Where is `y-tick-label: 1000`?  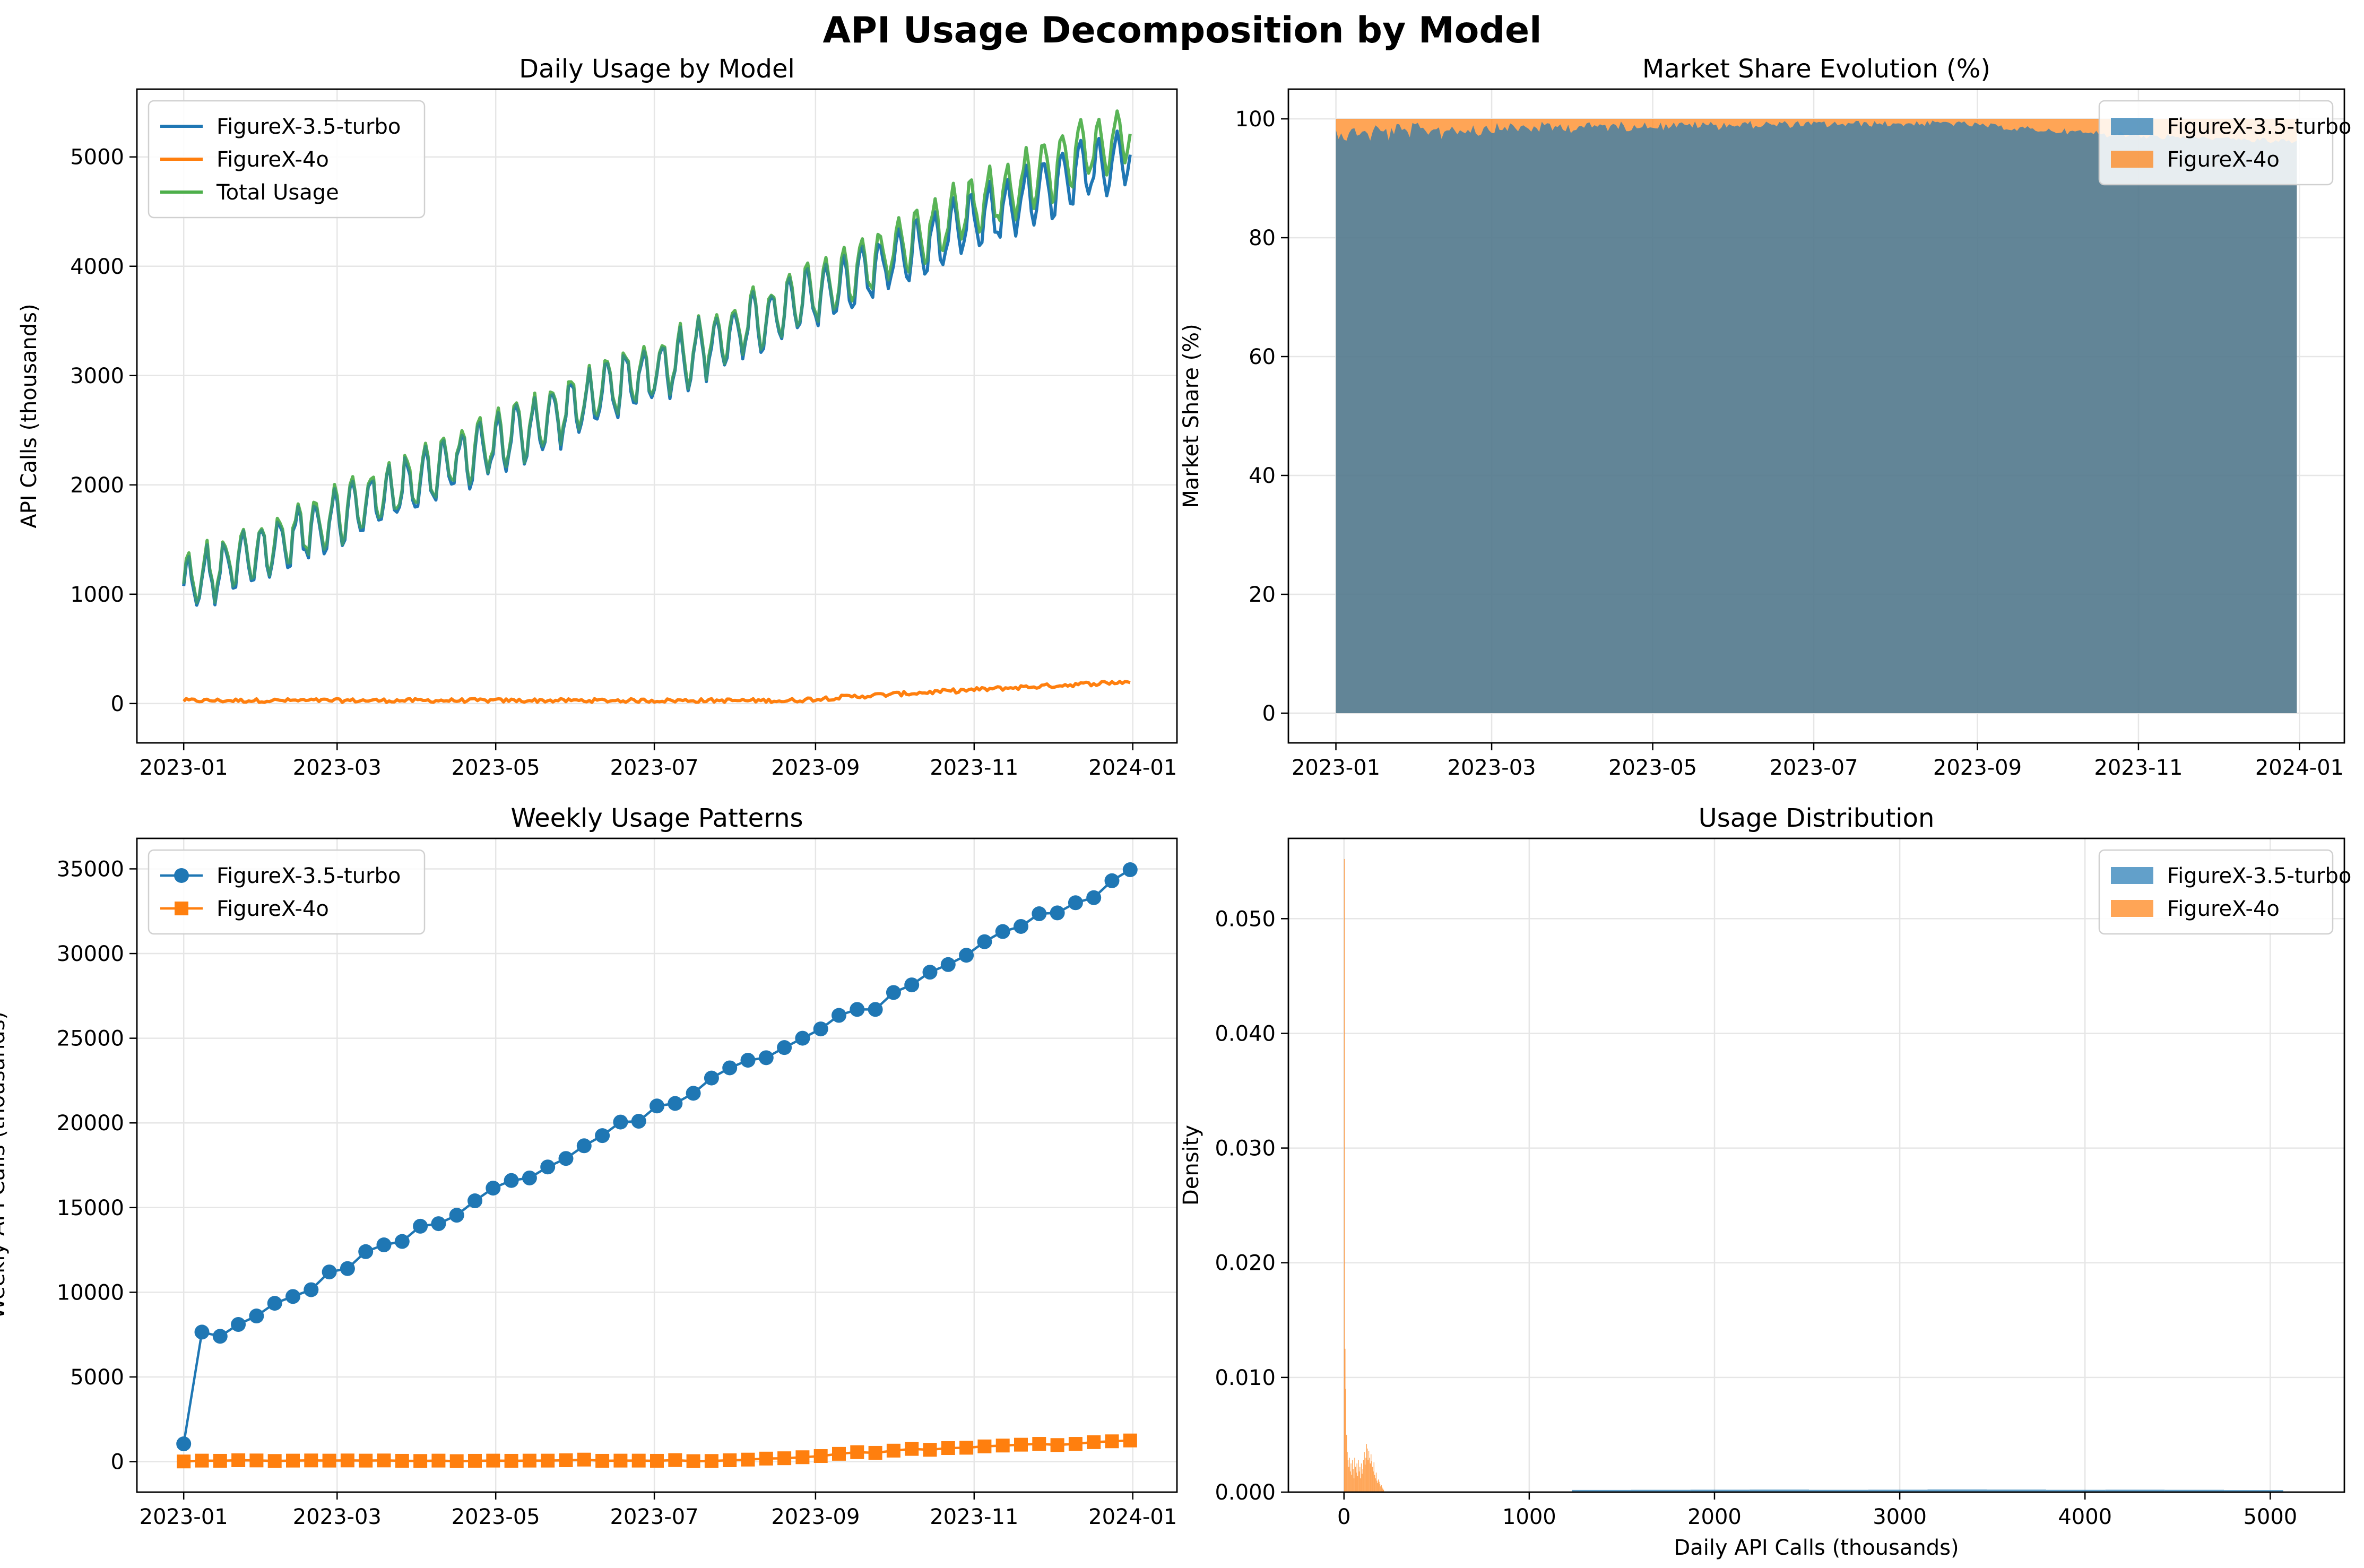 y-tick-label: 1000 is located at coordinates (97, 595).